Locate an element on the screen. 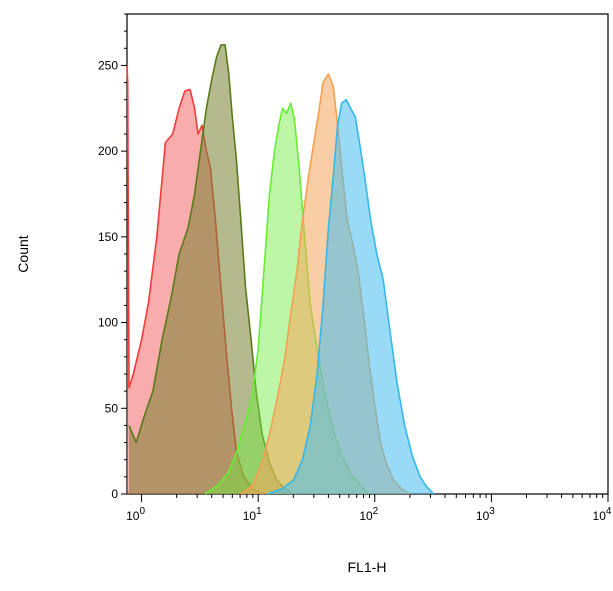 The width and height of the screenshot is (613, 591). x-tick-label: 10¹ is located at coordinates (252, 514).